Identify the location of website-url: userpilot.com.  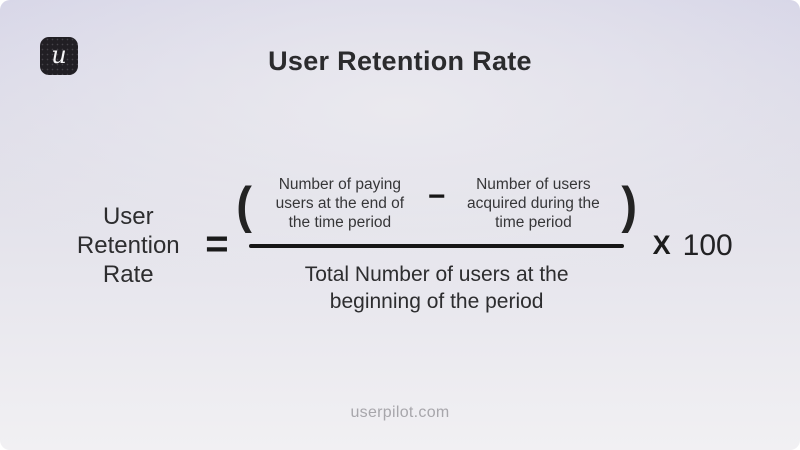
(400, 412).